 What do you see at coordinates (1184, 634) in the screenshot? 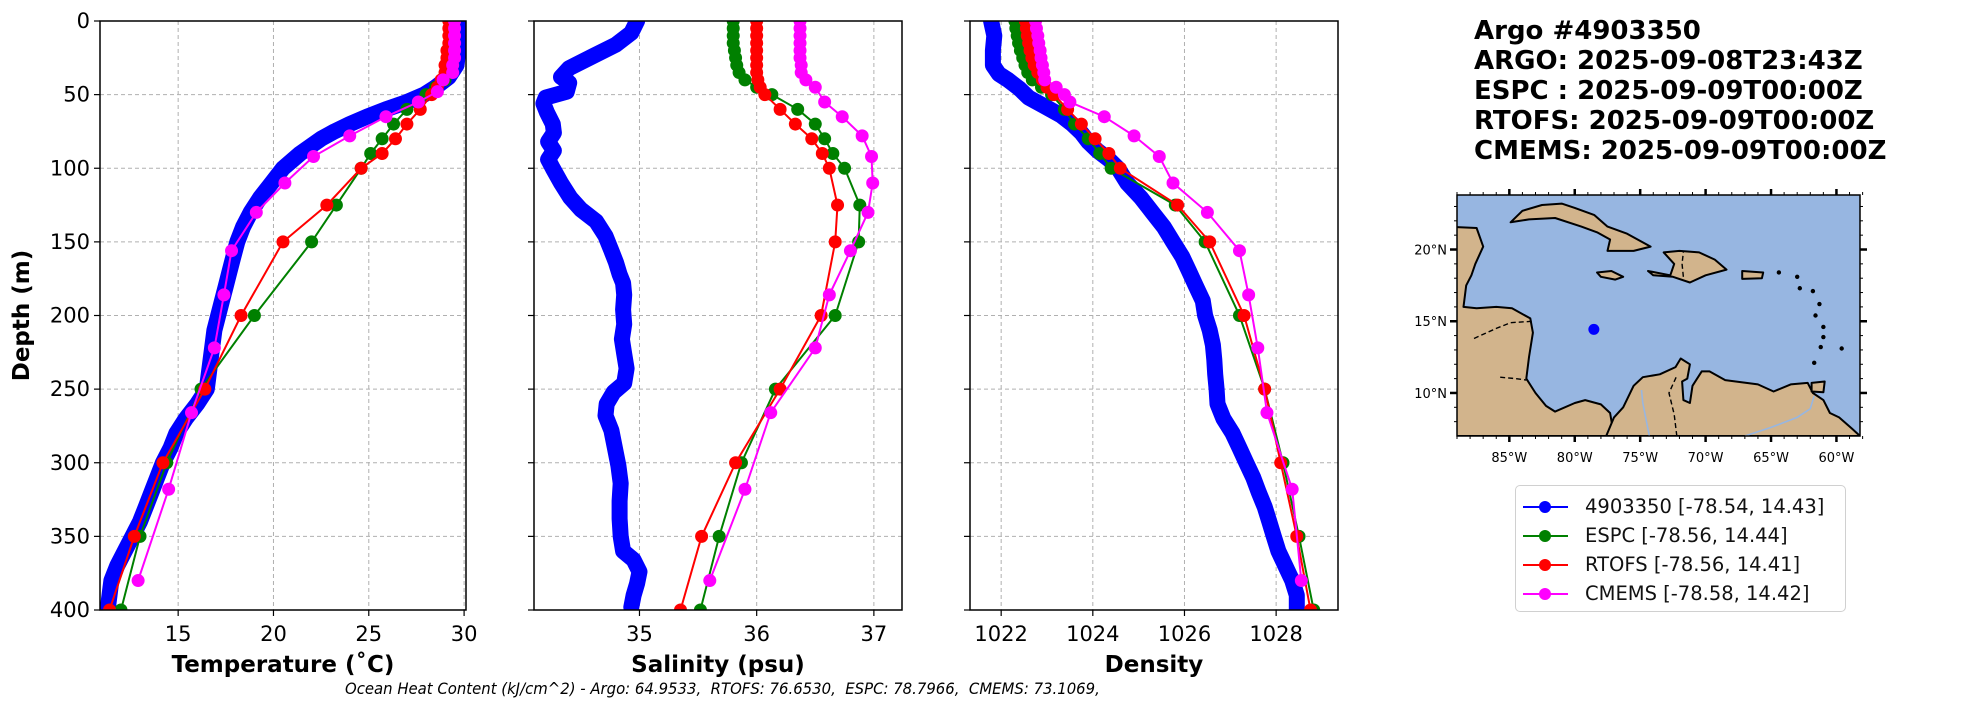
I see `x-tick-label: 1026` at bounding box center [1184, 634].